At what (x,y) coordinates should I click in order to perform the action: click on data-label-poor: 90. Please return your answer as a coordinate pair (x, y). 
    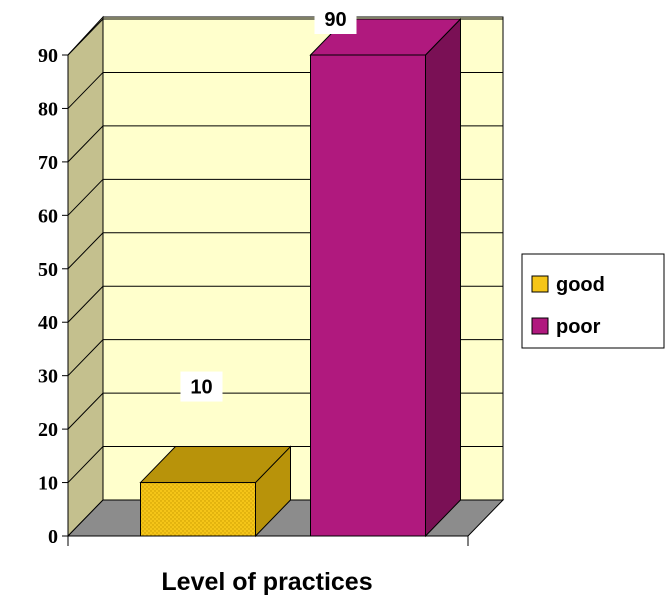
    Looking at the image, I should click on (335, 20).